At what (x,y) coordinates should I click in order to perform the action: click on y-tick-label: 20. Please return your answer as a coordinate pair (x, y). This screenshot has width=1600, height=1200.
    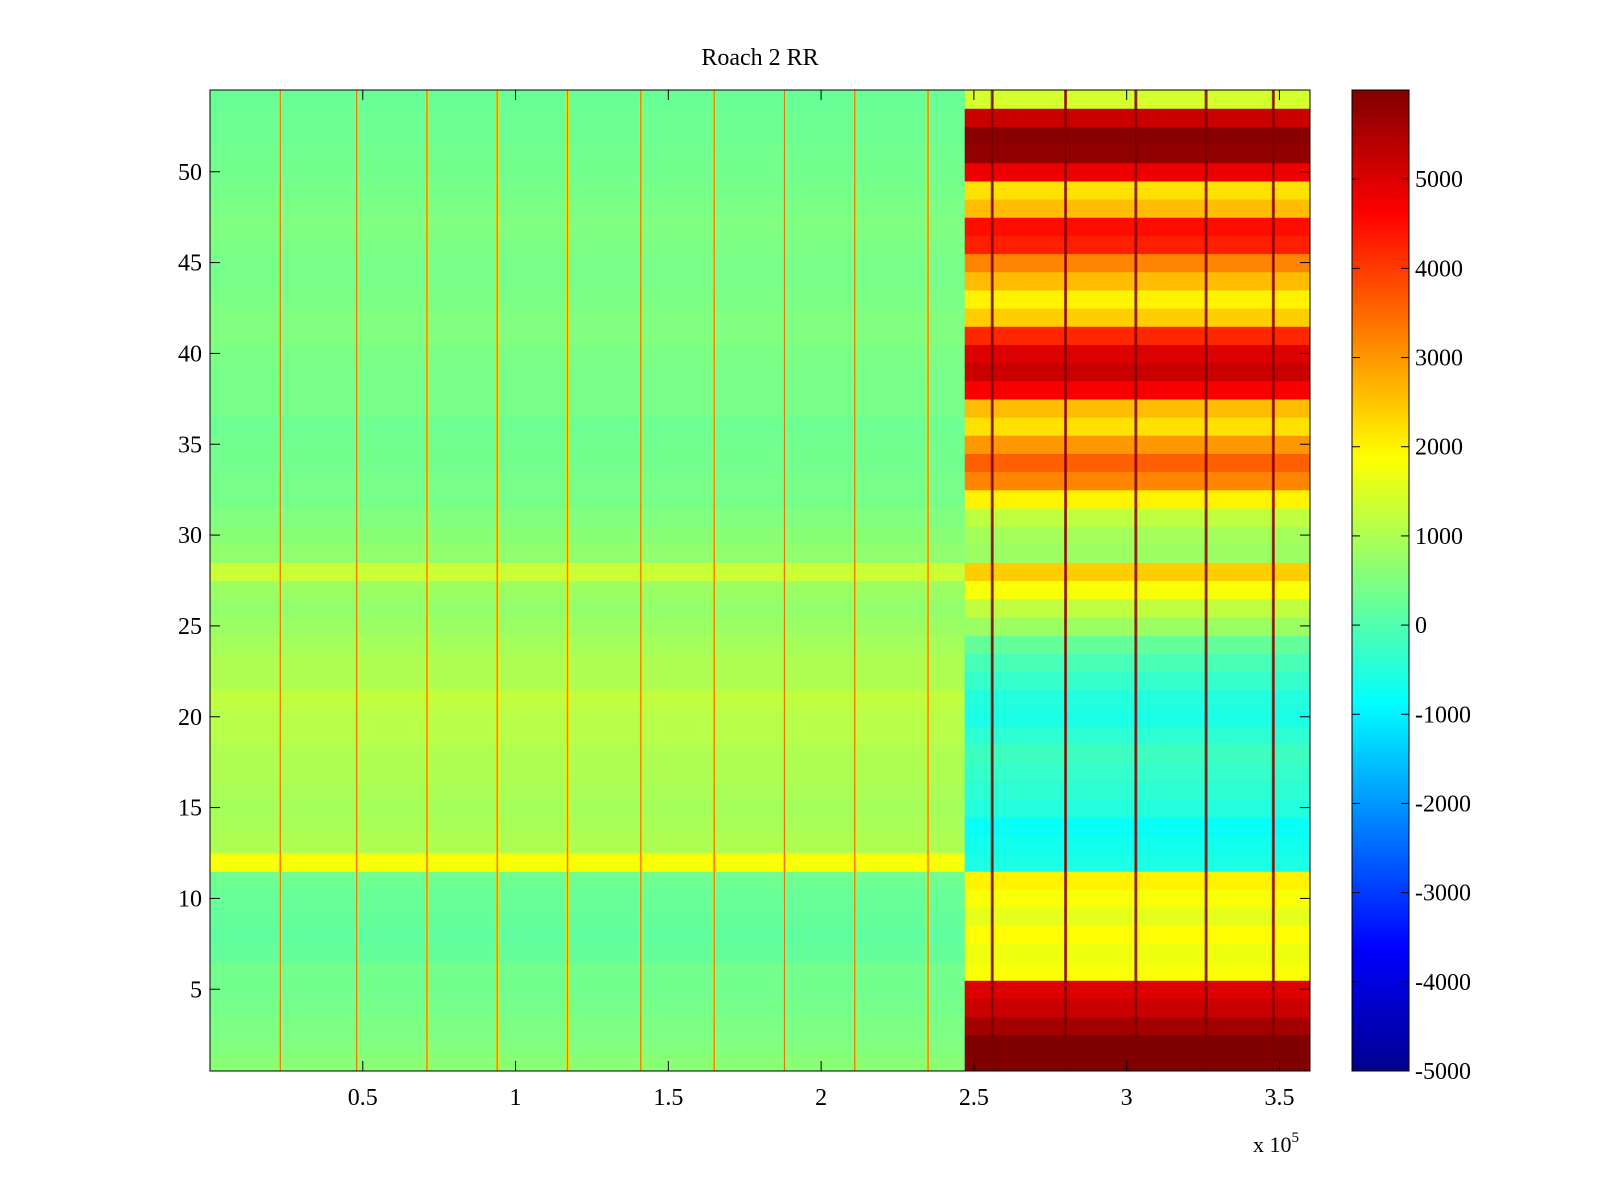
    Looking at the image, I should click on (190, 718).